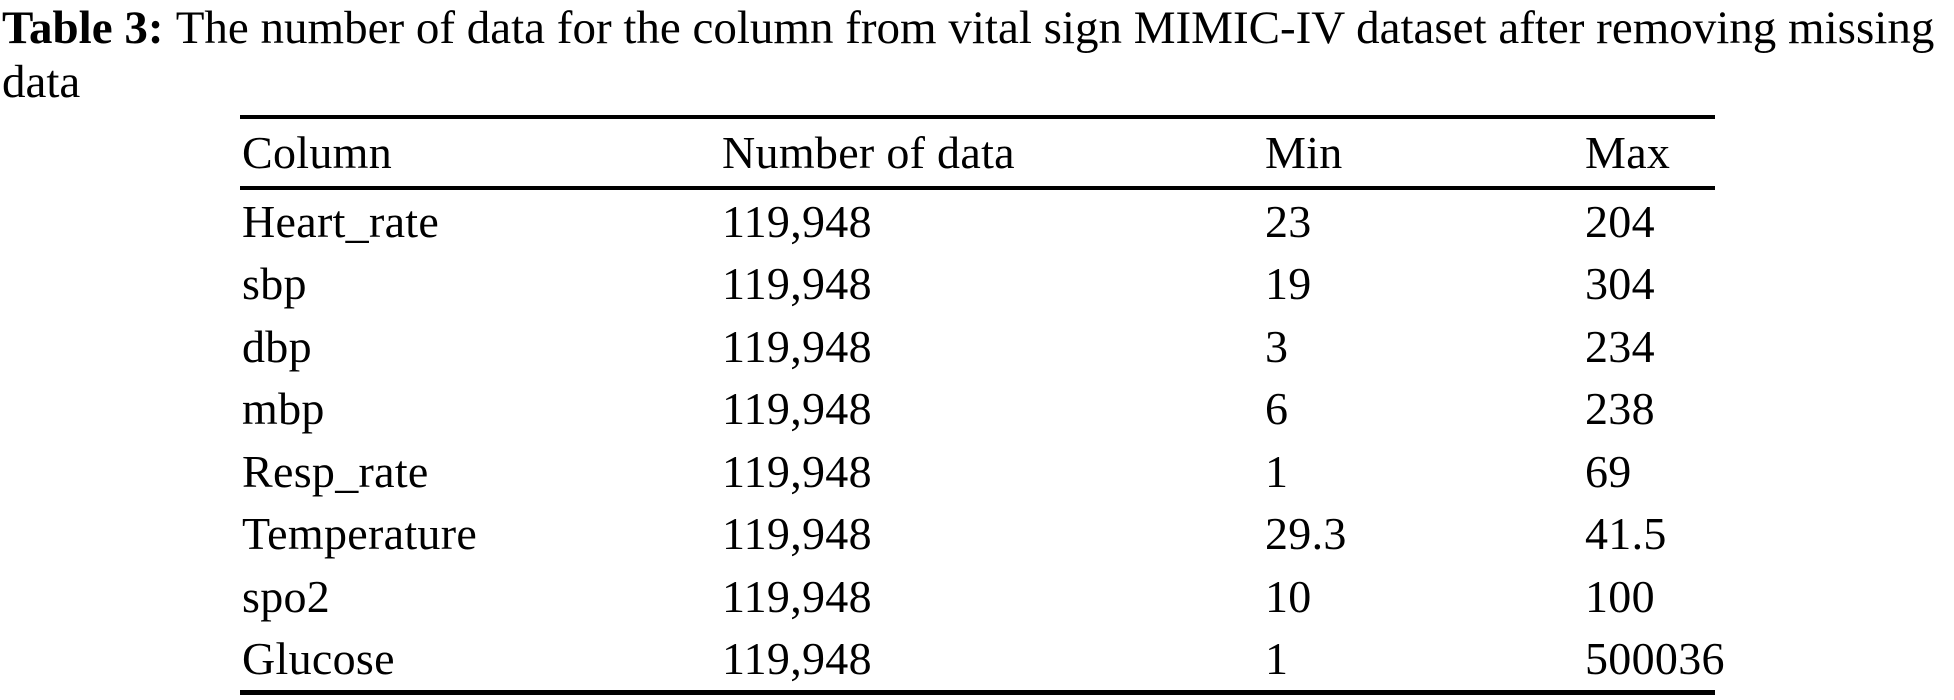 The width and height of the screenshot is (1954, 700). What do you see at coordinates (360, 534) in the screenshot?
I see `cell-column-name: Temperature` at bounding box center [360, 534].